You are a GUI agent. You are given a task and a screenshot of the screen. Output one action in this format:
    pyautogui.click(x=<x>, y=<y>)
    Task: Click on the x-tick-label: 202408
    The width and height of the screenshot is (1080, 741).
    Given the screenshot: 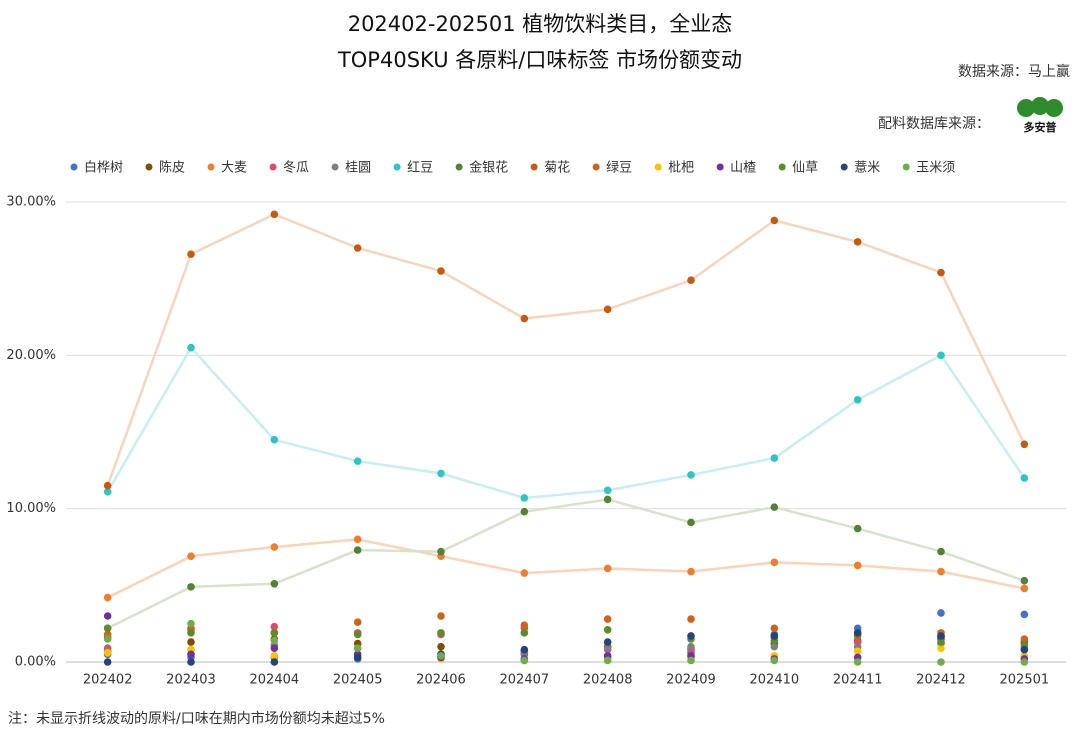 What is the action you would take?
    pyautogui.click(x=608, y=680)
    